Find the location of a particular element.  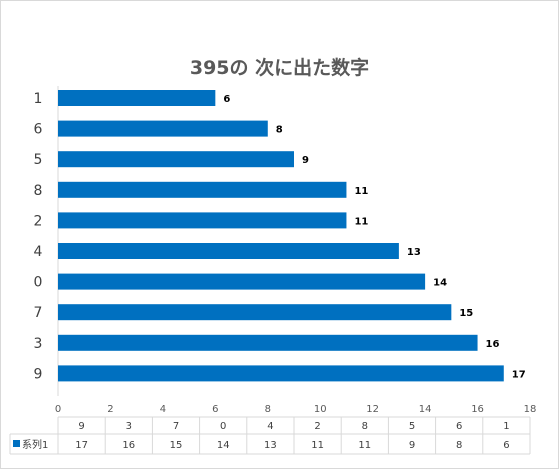

x-tick-label-4: 4 is located at coordinates (163, 409).